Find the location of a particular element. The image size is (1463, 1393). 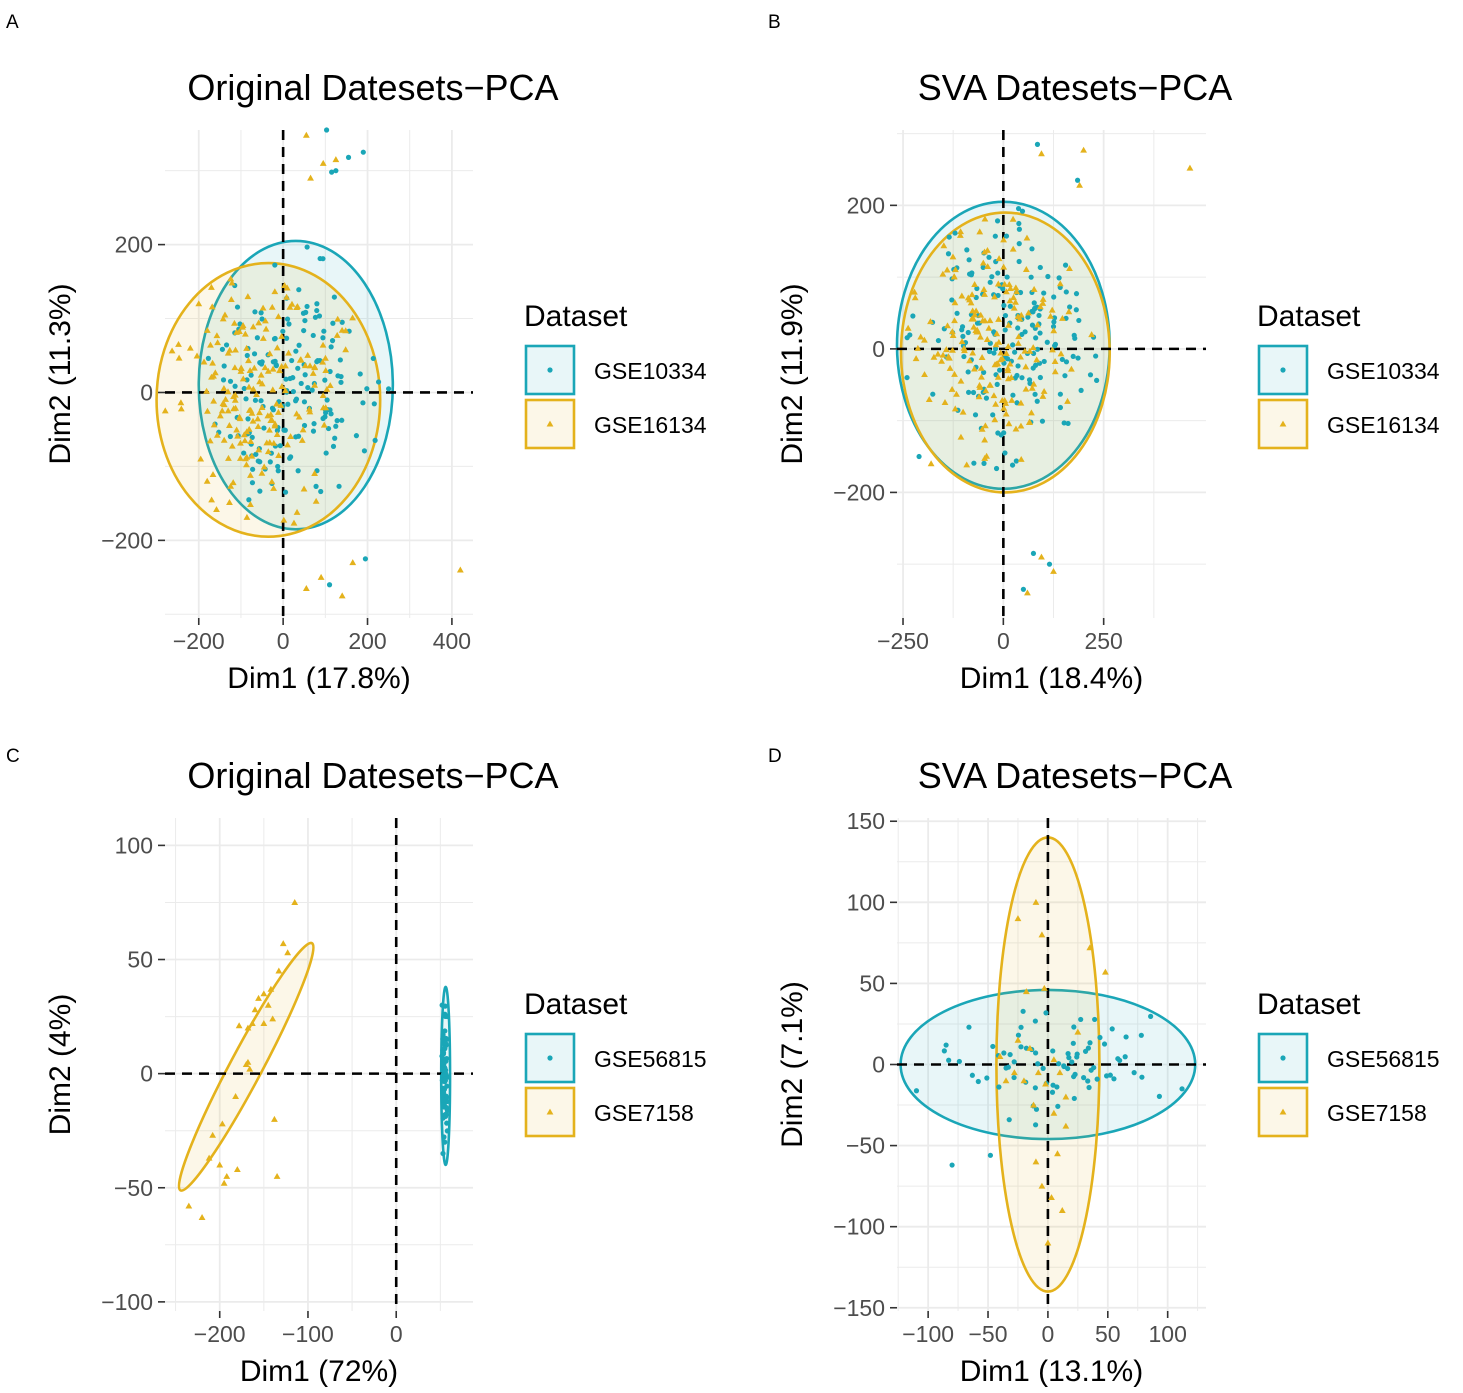

legend-label: GSE16134 is located at coordinates (1383, 425).